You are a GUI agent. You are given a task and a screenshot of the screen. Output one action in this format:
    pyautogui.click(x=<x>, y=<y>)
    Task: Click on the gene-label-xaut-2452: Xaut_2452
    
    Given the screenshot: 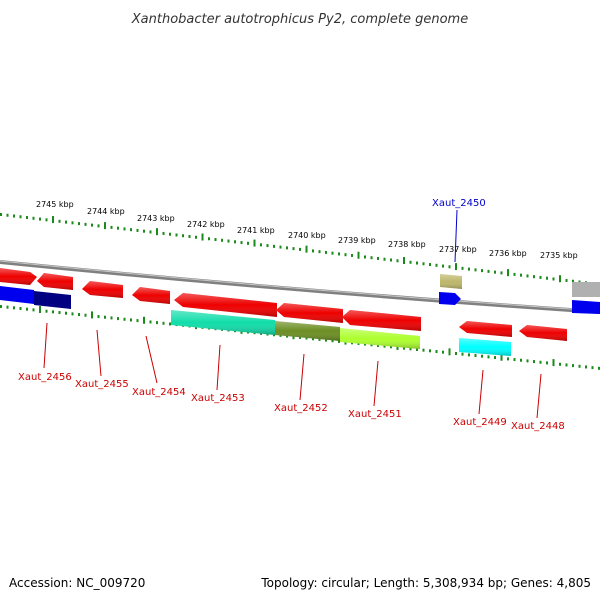 What is the action you would take?
    pyautogui.click(x=301, y=408)
    